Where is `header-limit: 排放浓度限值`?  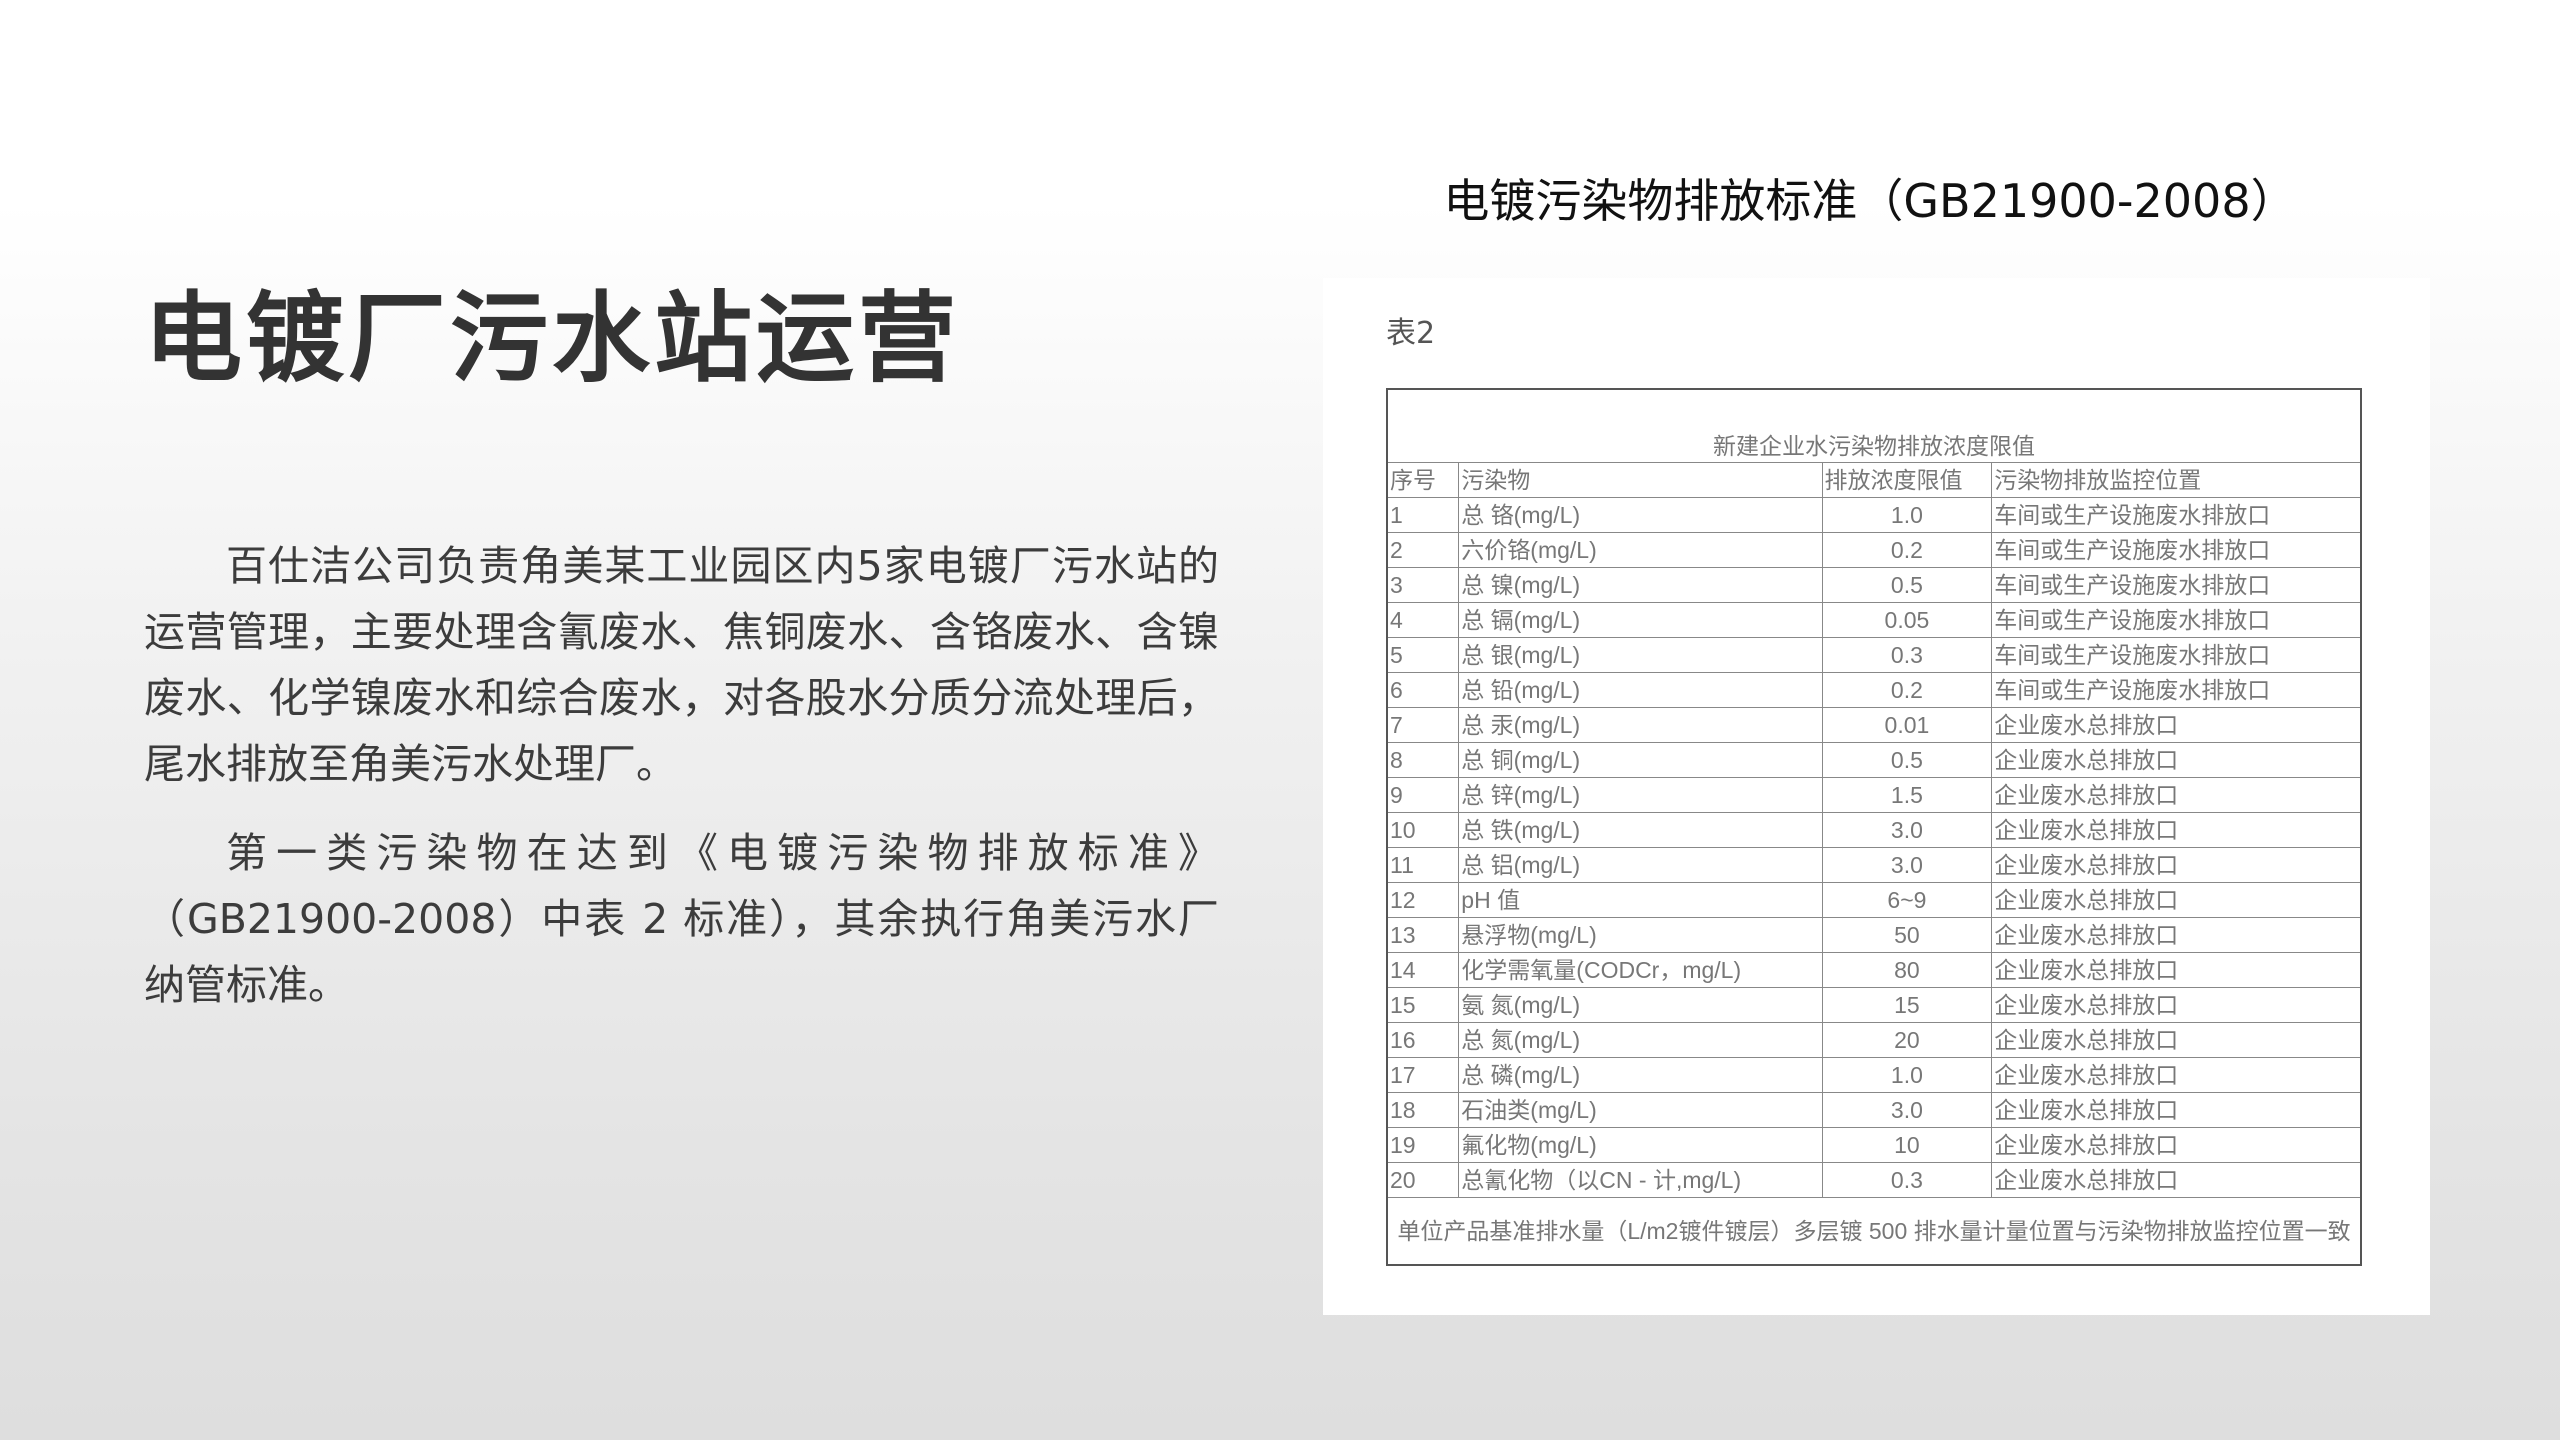
header-limit: 排放浓度限值 is located at coordinates (1907, 480).